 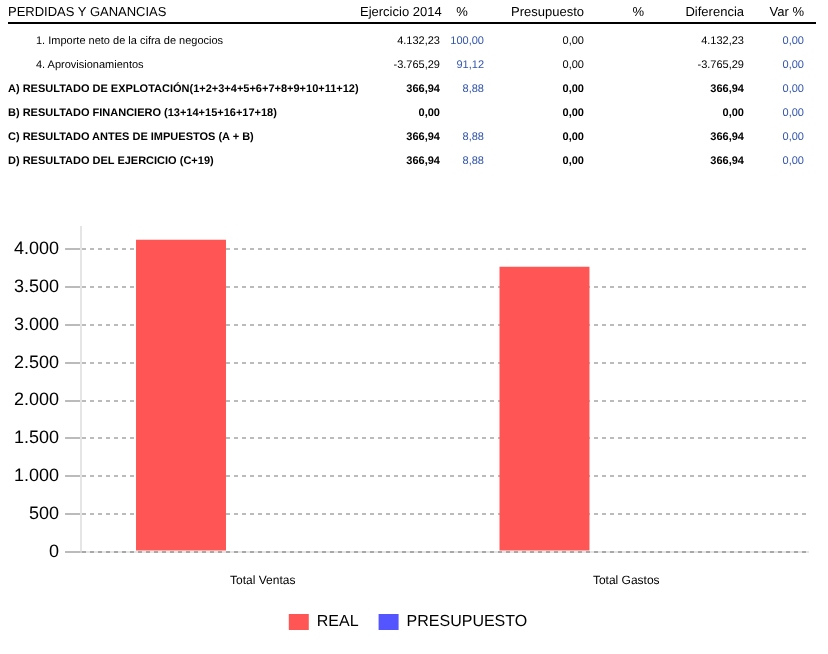 I want to click on y-tick-label: 3.000, so click(x=36, y=323).